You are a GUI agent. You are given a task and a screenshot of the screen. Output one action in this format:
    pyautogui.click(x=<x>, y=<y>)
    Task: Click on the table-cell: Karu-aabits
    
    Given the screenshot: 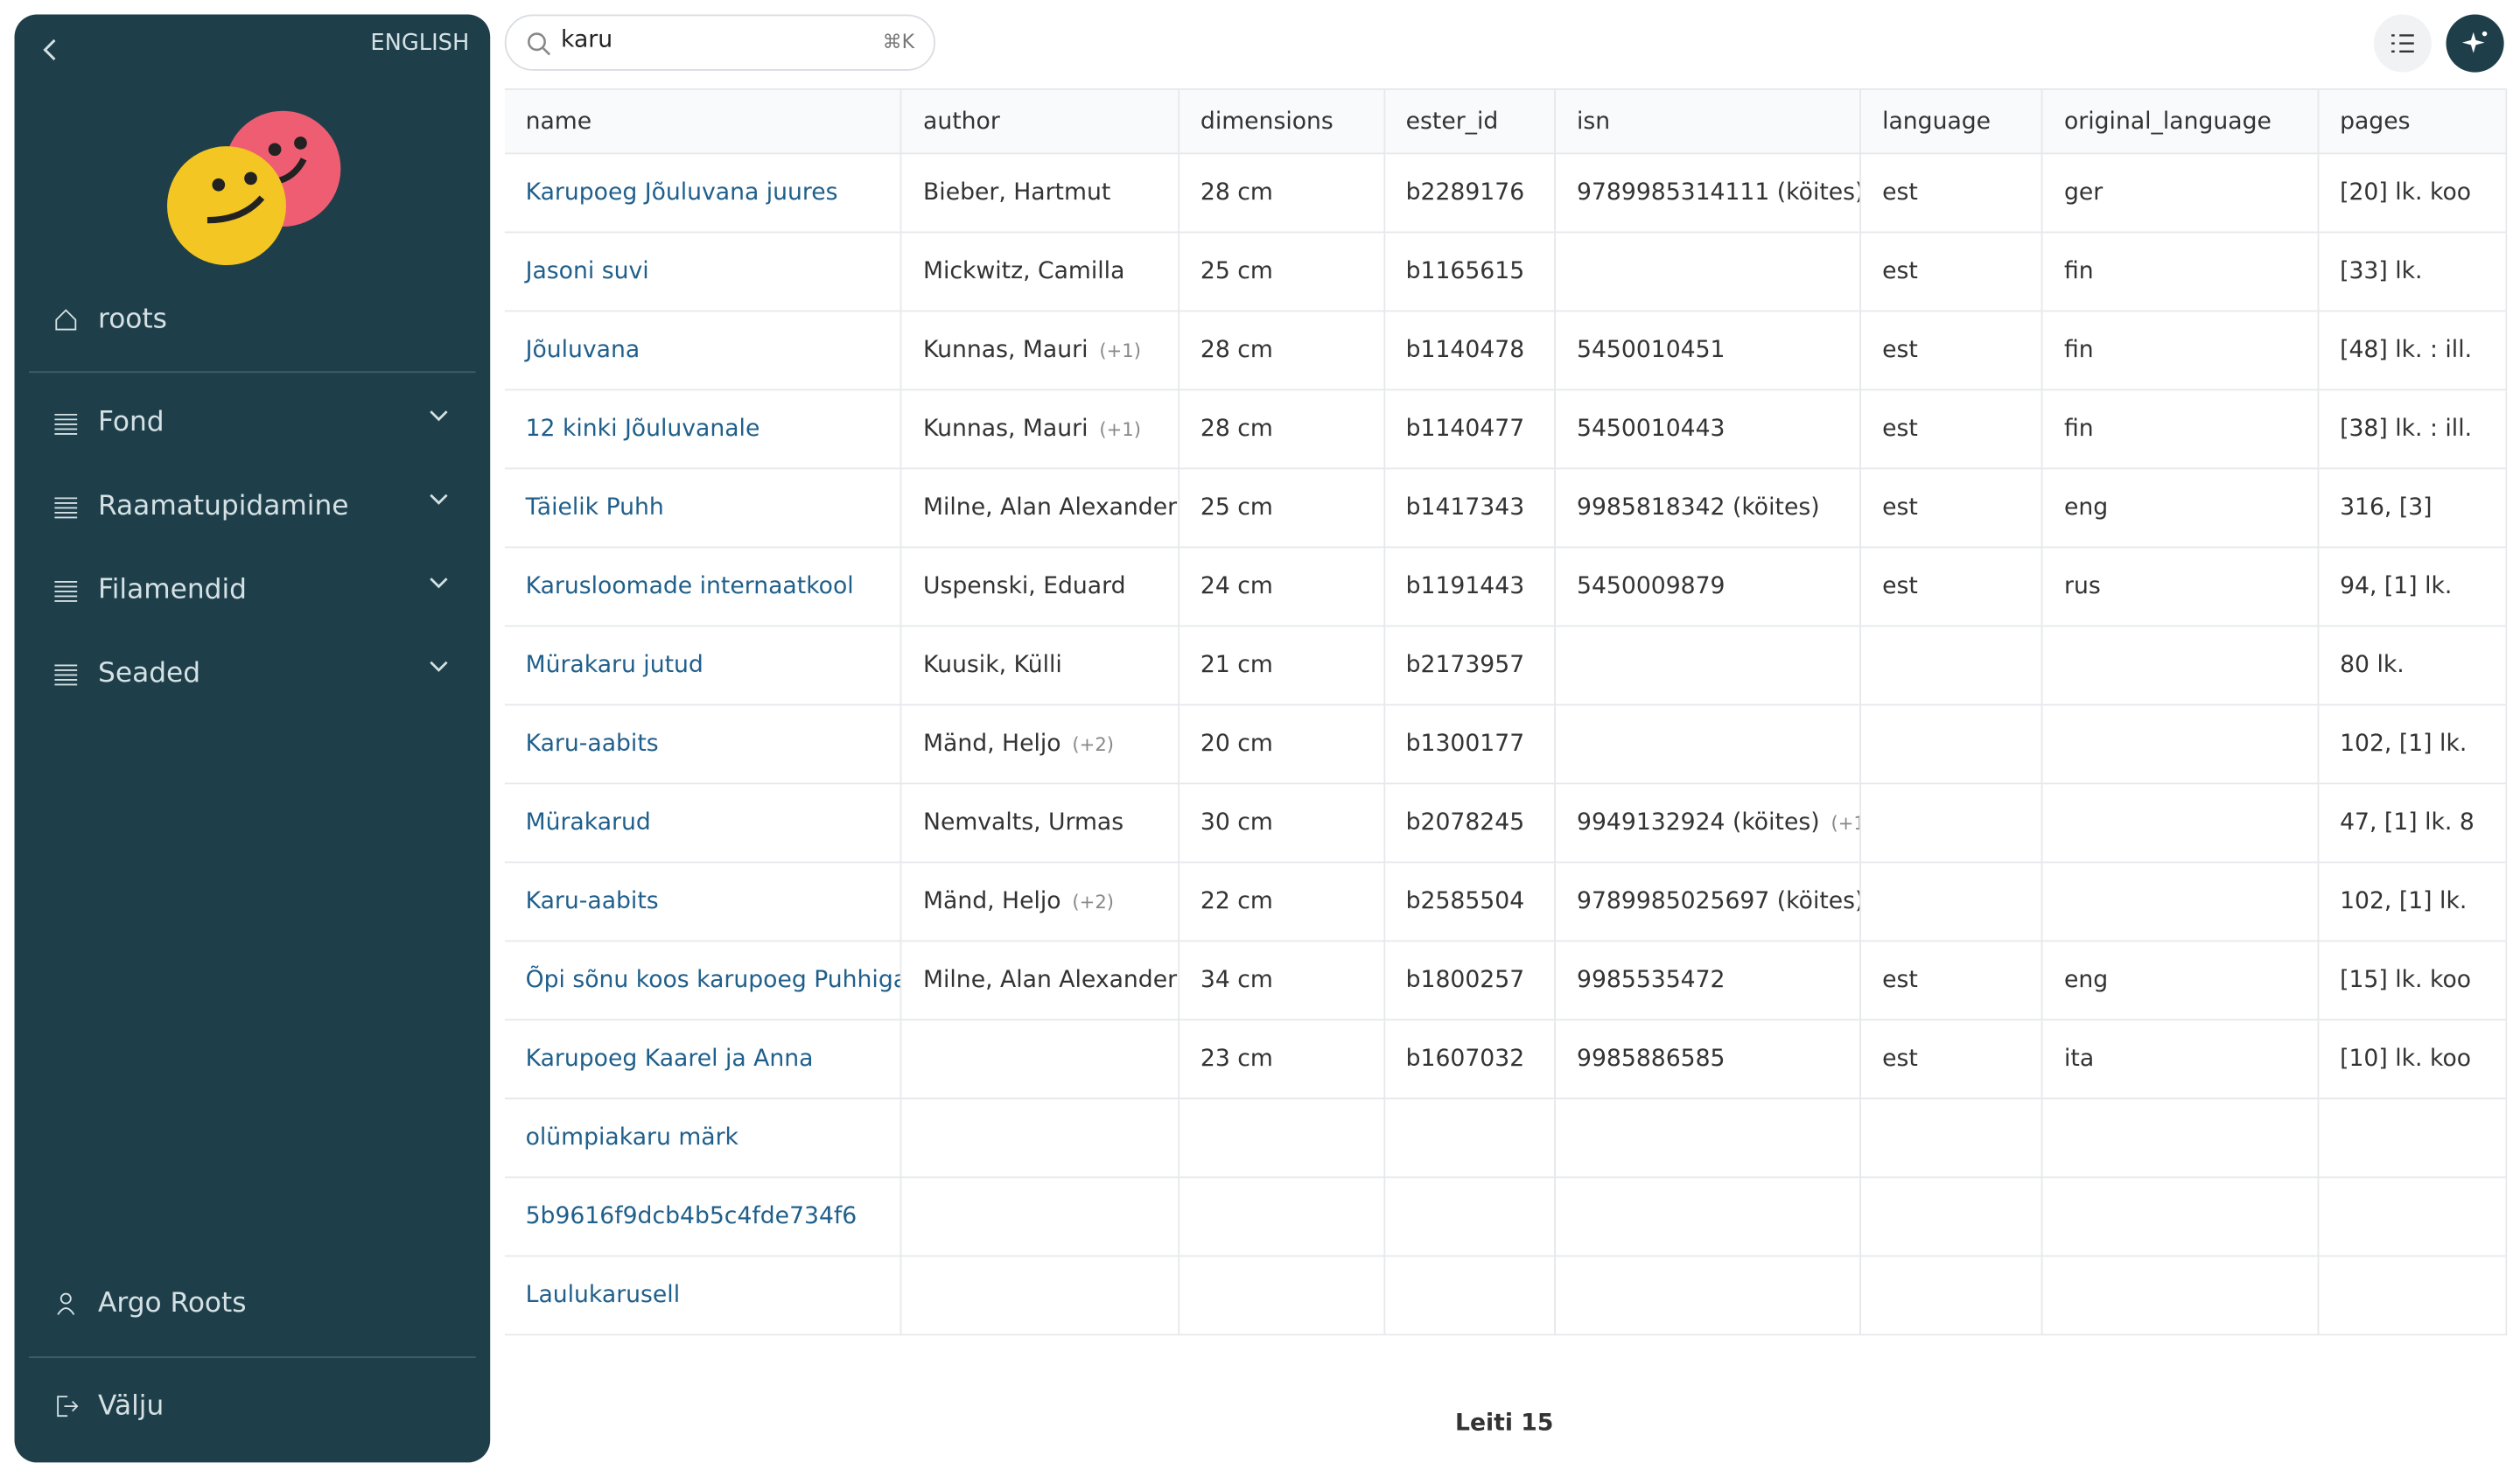 What is the action you would take?
    pyautogui.click(x=704, y=744)
    